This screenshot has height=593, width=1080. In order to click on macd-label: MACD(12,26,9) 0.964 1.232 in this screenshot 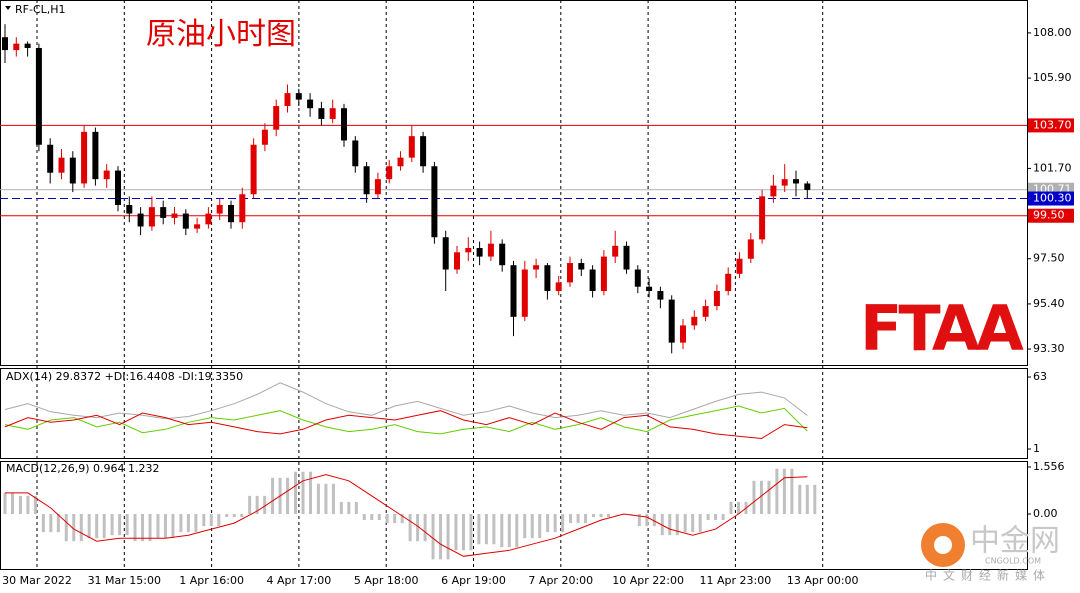, I will do `click(83, 468)`.